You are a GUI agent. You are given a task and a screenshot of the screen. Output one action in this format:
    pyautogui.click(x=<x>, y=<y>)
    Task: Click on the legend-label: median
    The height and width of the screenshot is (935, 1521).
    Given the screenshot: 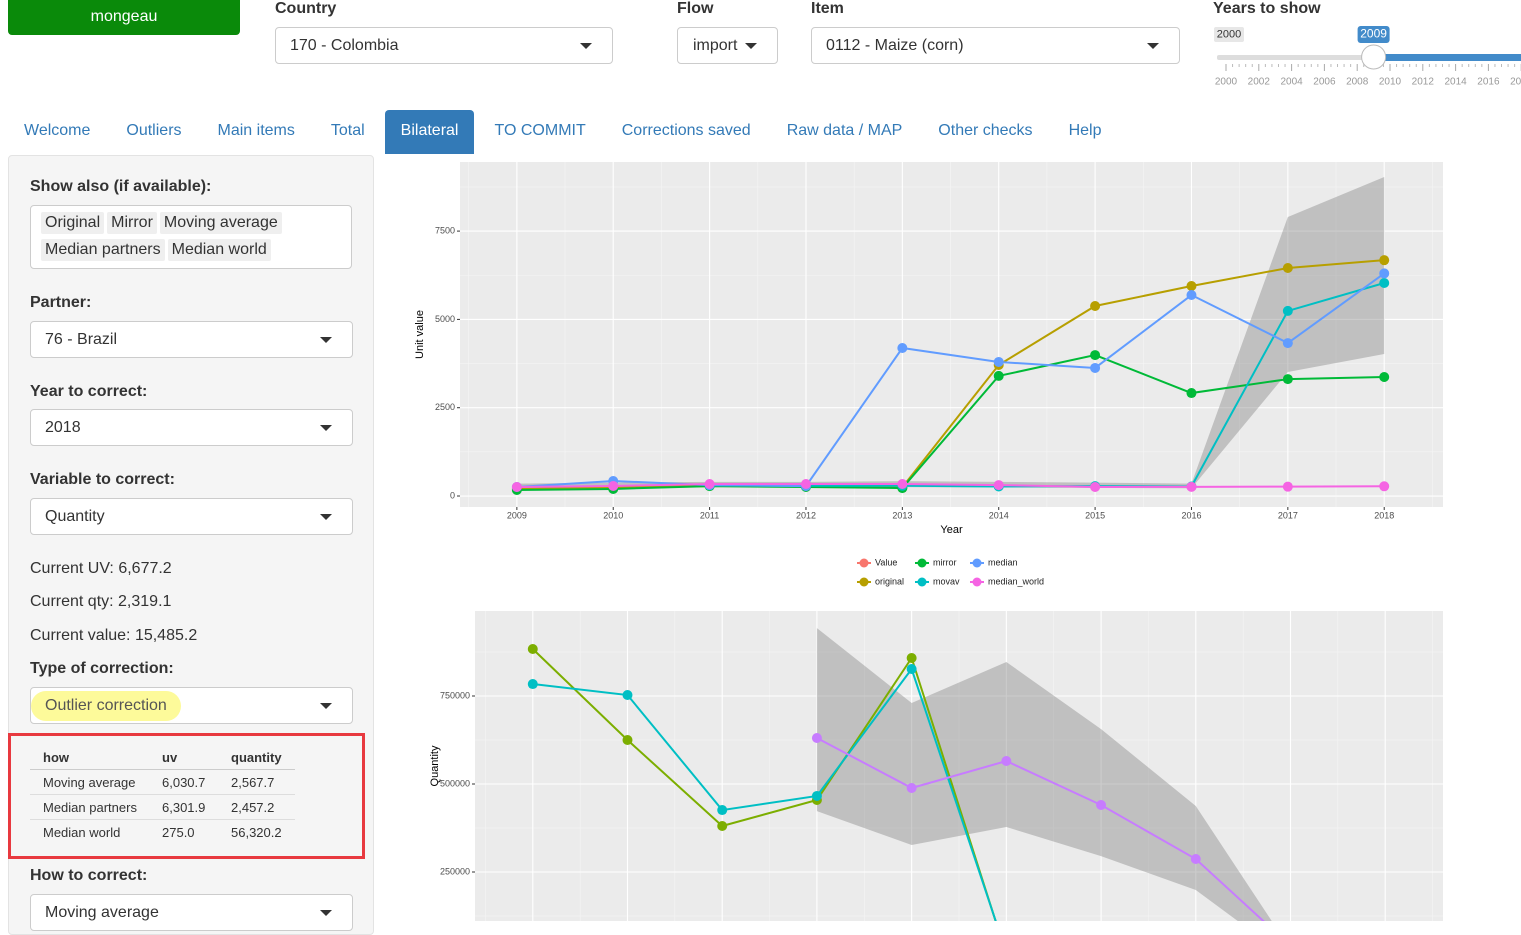 What is the action you would take?
    pyautogui.click(x=1003, y=562)
    